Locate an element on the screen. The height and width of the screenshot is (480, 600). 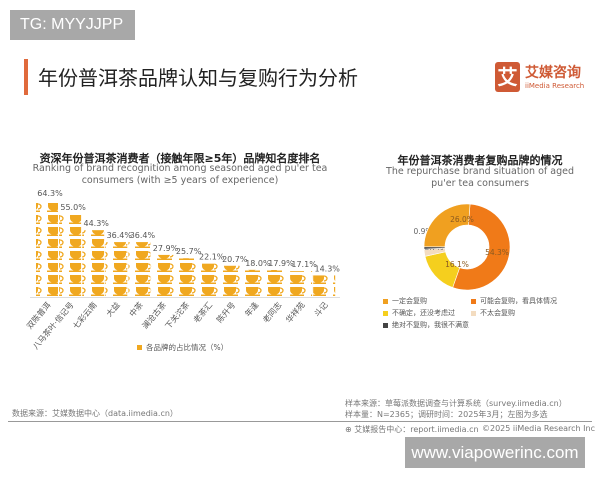
copyright: ©2025 iiMedia Research Inc is located at coordinates (538, 428).